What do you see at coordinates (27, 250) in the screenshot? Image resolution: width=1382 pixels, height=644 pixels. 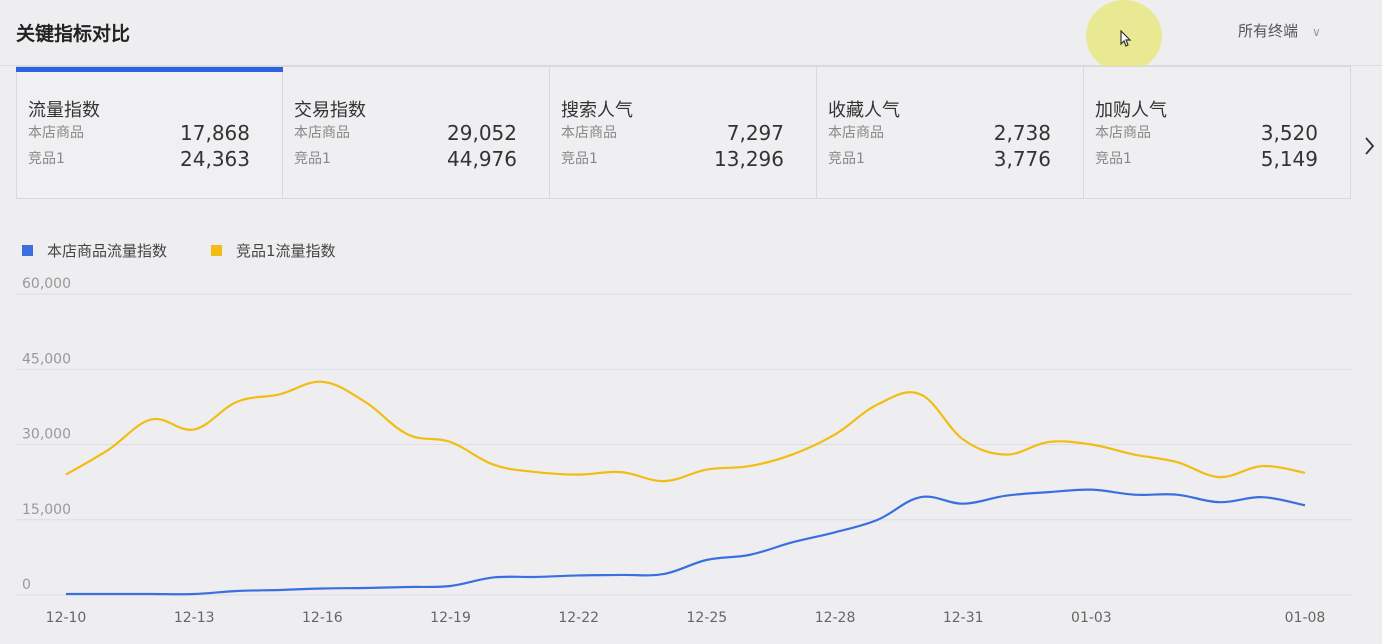 I see `legend-swatch-own` at bounding box center [27, 250].